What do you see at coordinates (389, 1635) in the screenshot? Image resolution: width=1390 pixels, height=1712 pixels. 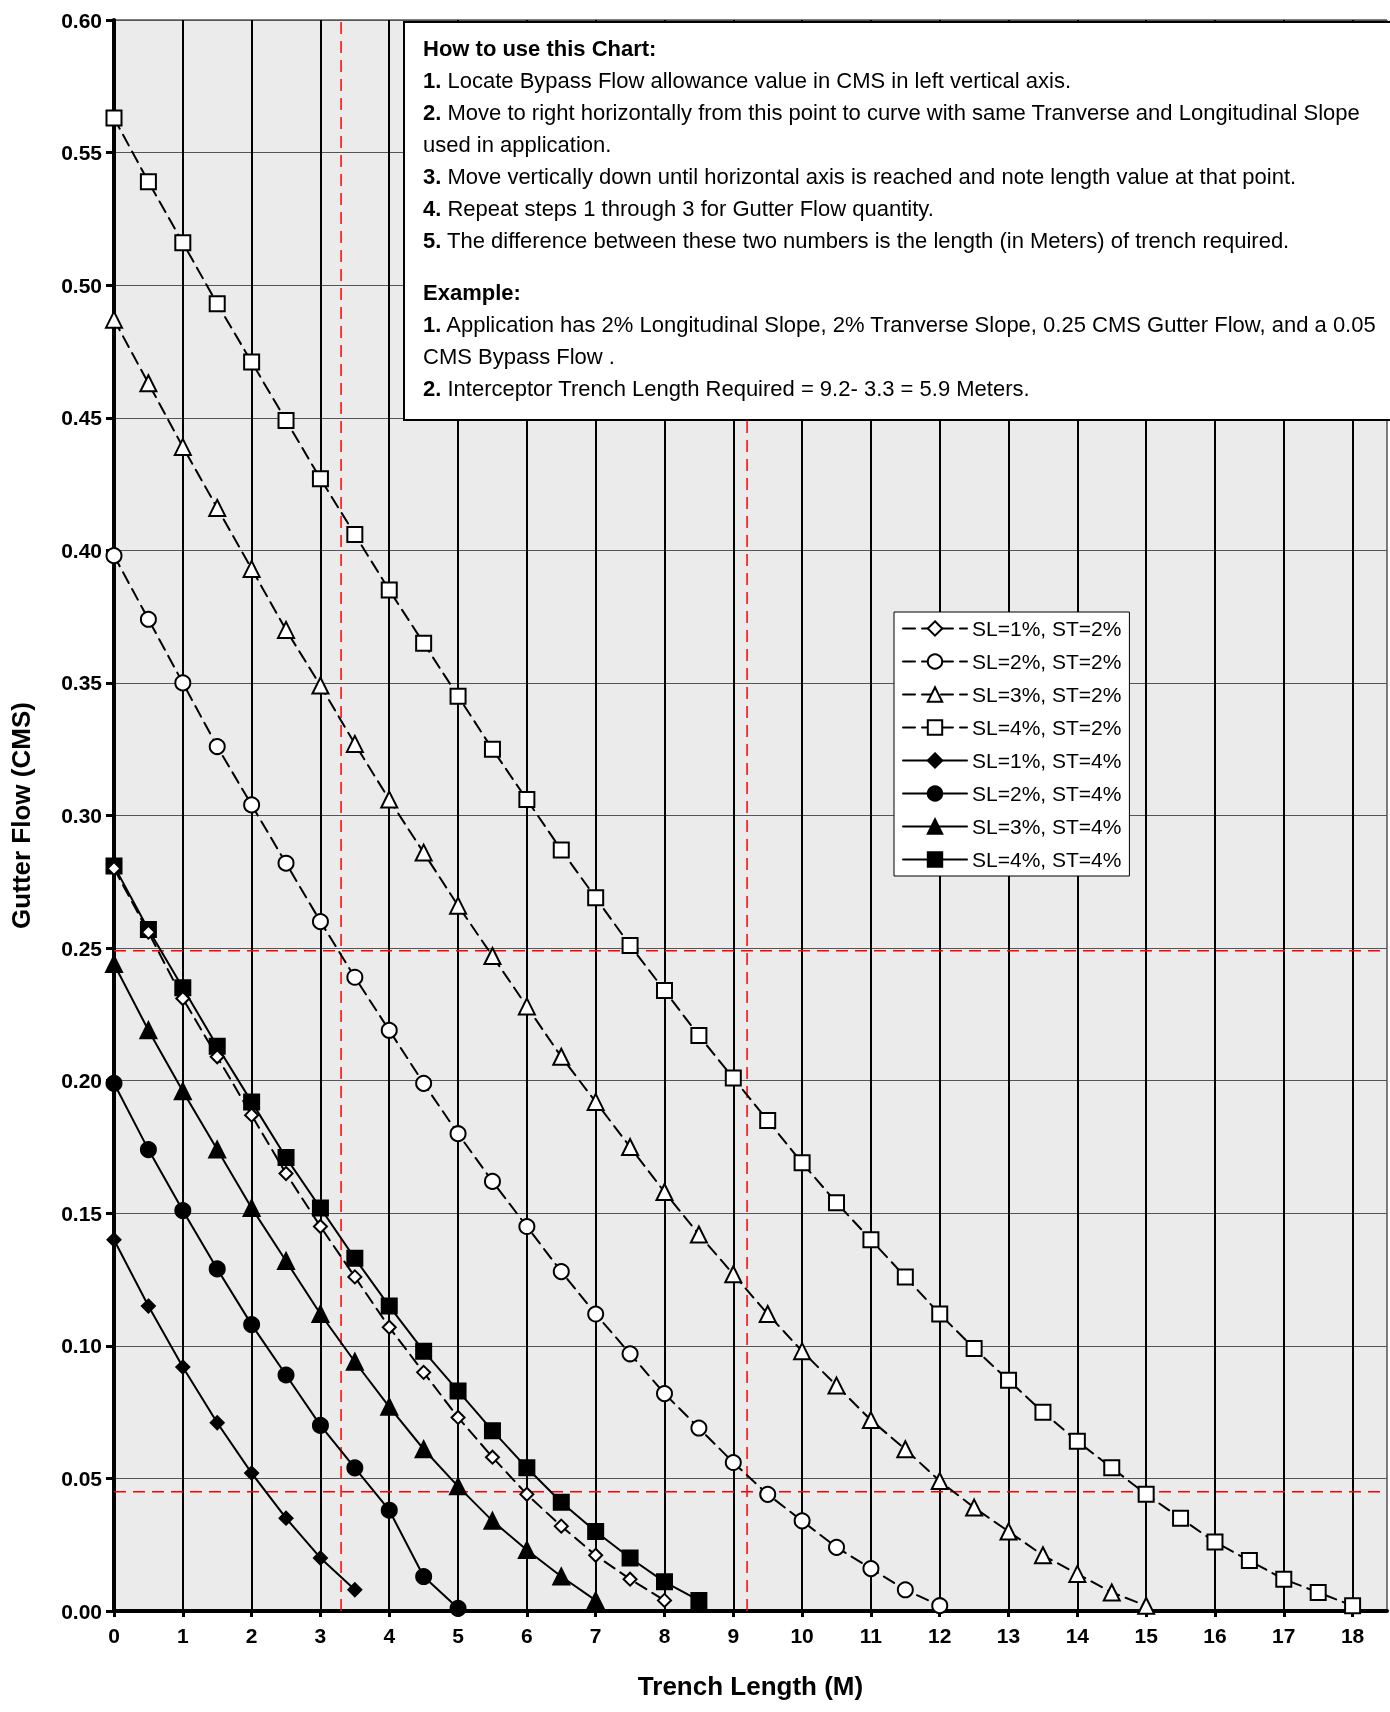 I see `x-tick-label: 4` at bounding box center [389, 1635].